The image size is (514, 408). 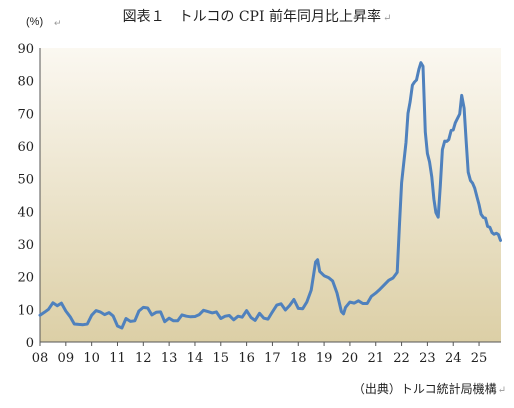 What do you see at coordinates (453, 358) in the screenshot?
I see `x-tick-label: 24` at bounding box center [453, 358].